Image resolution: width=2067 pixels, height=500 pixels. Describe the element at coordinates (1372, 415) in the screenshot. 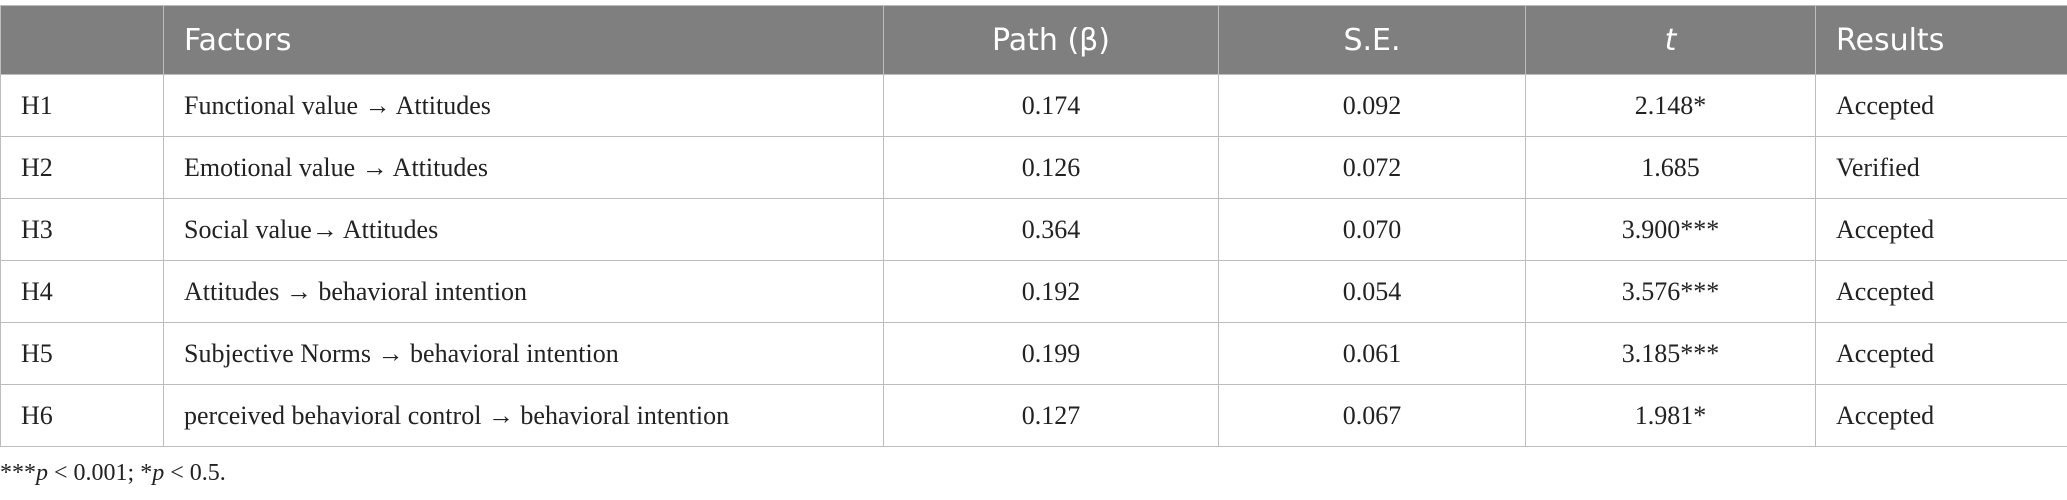

I see `table-cell: 0.067` at that location.